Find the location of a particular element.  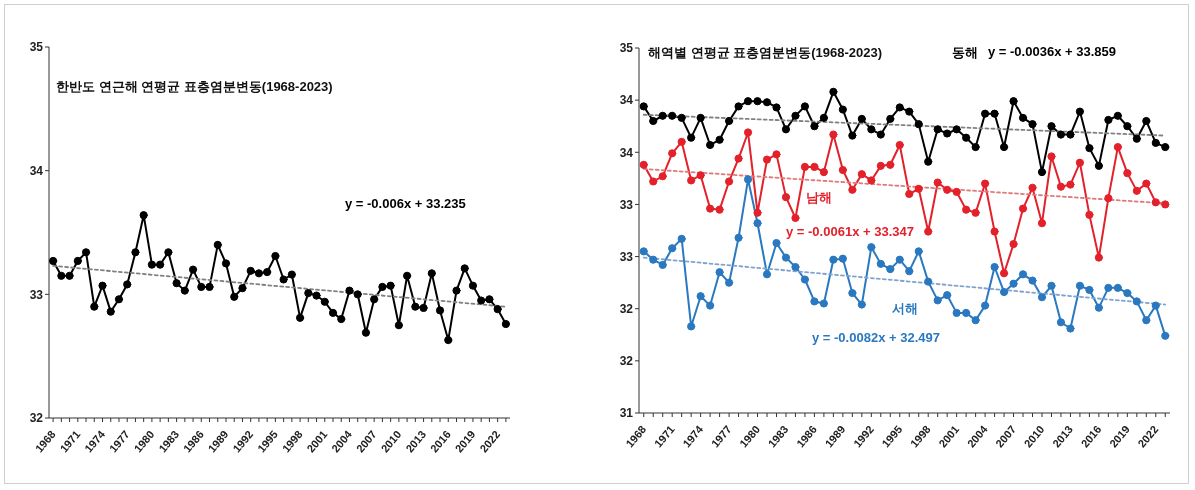

y-tick-label: 35 is located at coordinates (626, 48).